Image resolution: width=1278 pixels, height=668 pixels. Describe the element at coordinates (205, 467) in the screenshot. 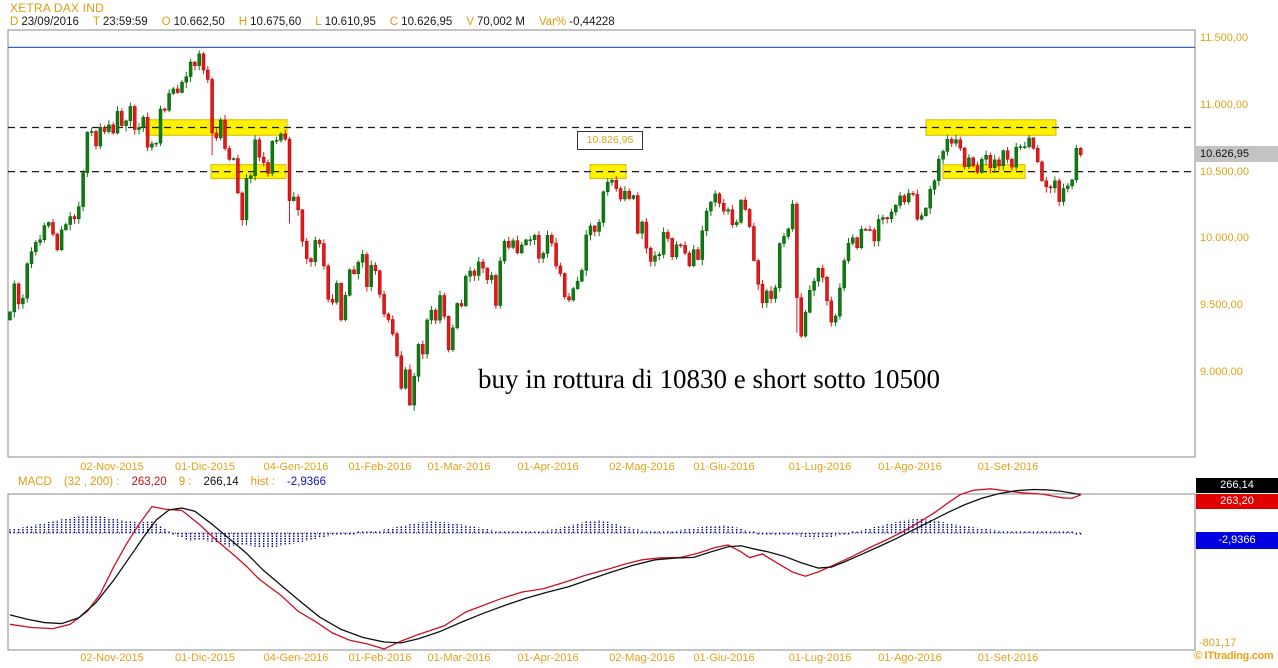

I see `x-axis-label: 01-Dic-2015` at that location.